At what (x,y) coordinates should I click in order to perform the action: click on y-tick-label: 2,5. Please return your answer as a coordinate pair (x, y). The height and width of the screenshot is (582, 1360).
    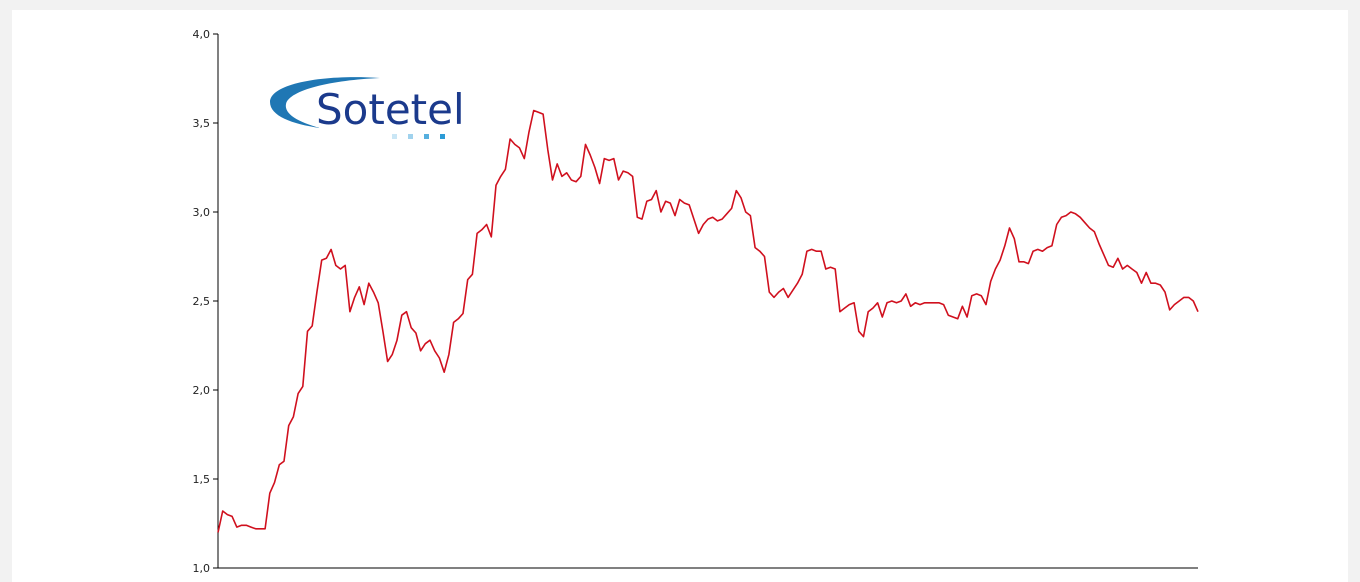
    Looking at the image, I should click on (202, 301).